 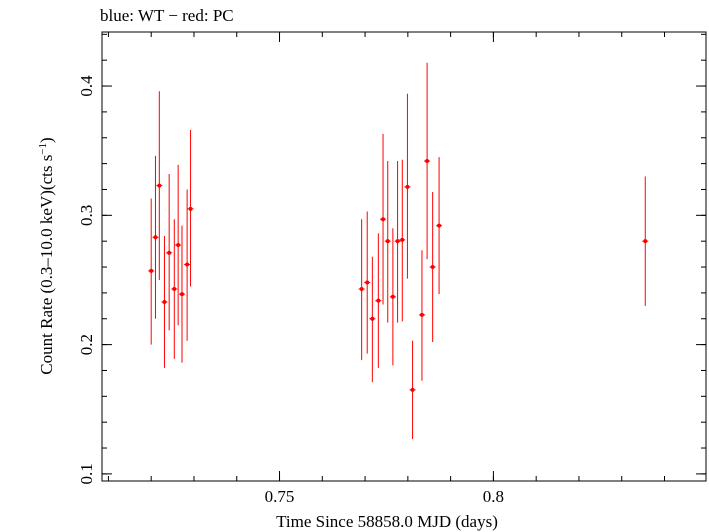 I want to click on y-axis-label-main: Count Rate (0.3–10.0 keV)(cts s, so click(x=46, y=265).